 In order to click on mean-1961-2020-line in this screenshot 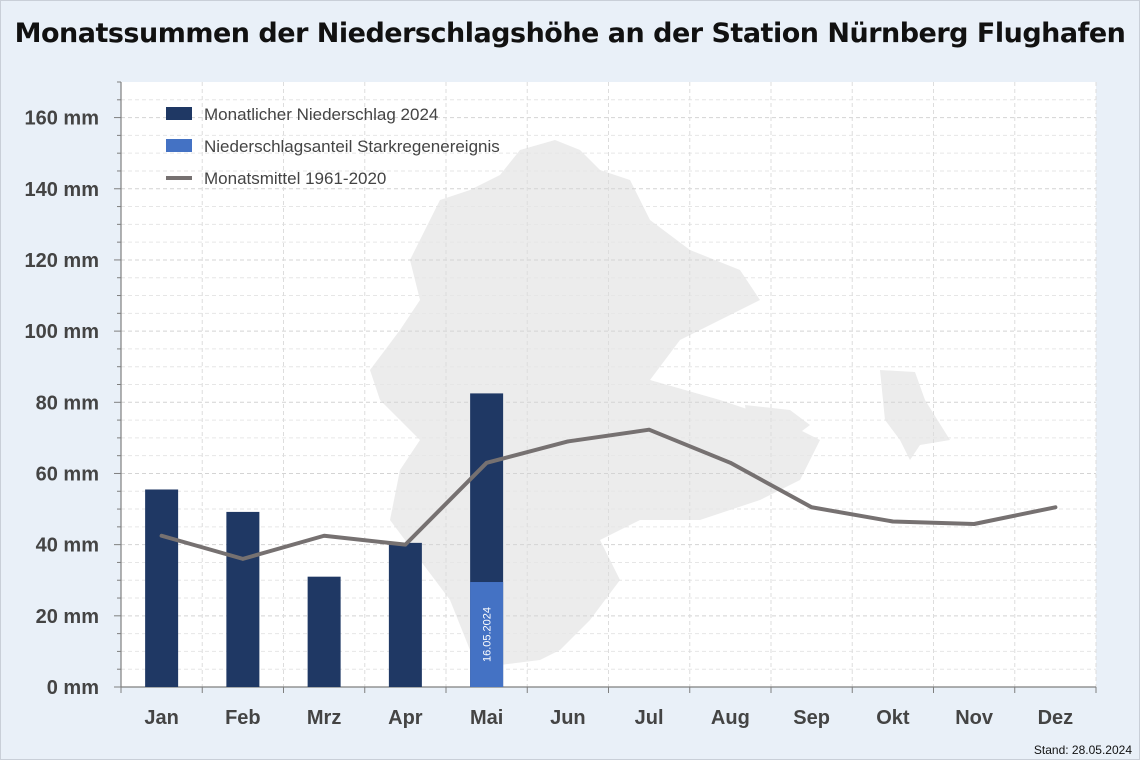, I will do `click(608, 494)`.